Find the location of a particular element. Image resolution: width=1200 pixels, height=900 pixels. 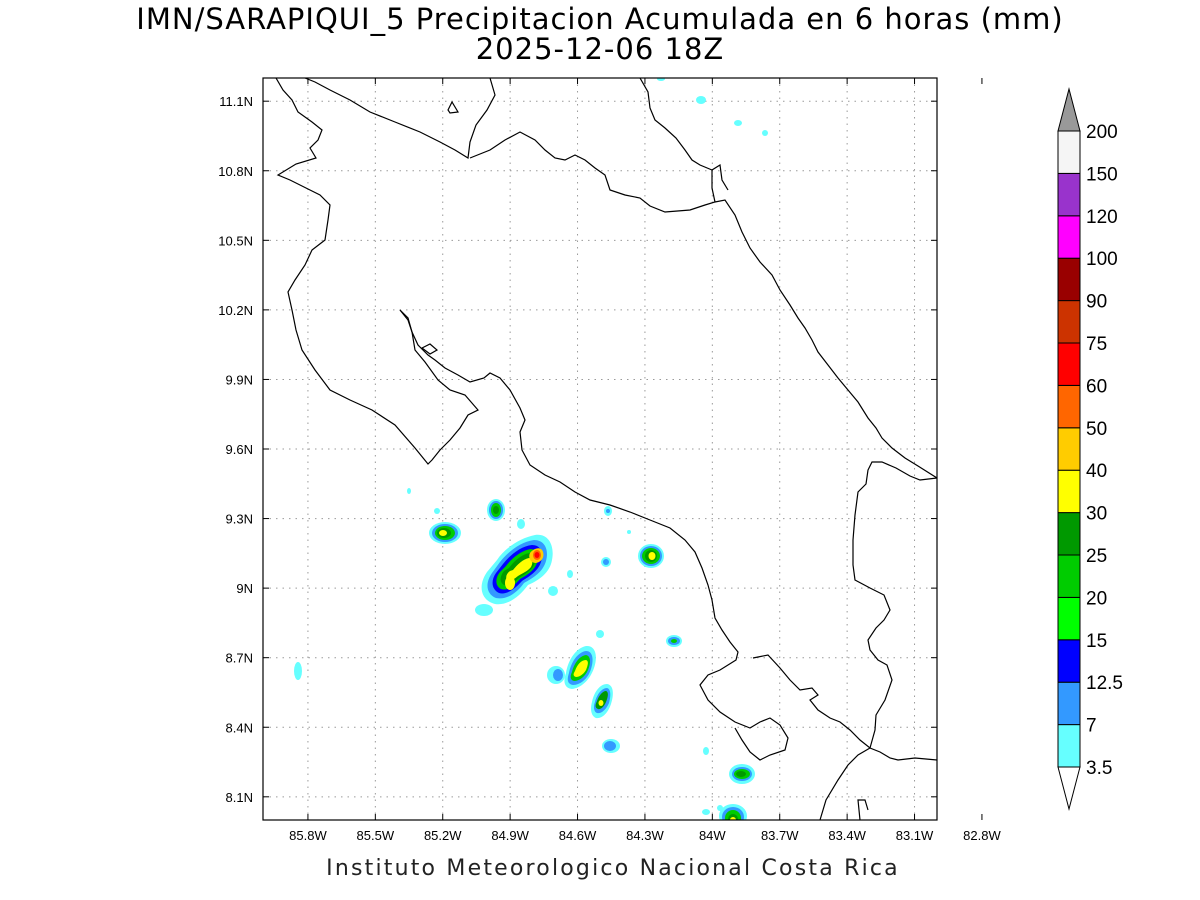

y-tick-label: 9N is located at coordinates (244, 588).